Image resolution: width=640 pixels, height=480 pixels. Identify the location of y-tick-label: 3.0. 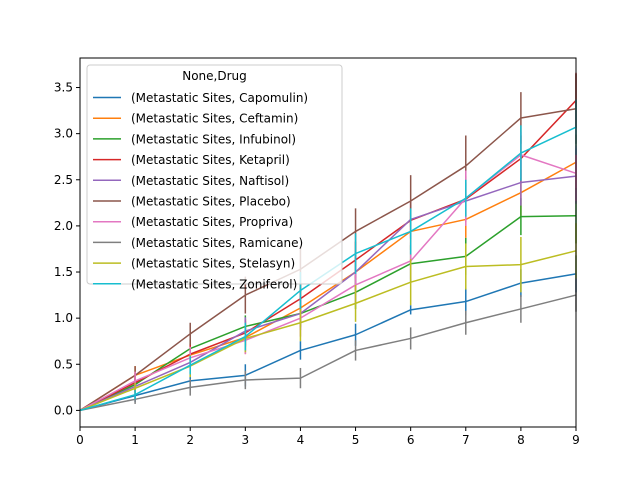
(63, 134).